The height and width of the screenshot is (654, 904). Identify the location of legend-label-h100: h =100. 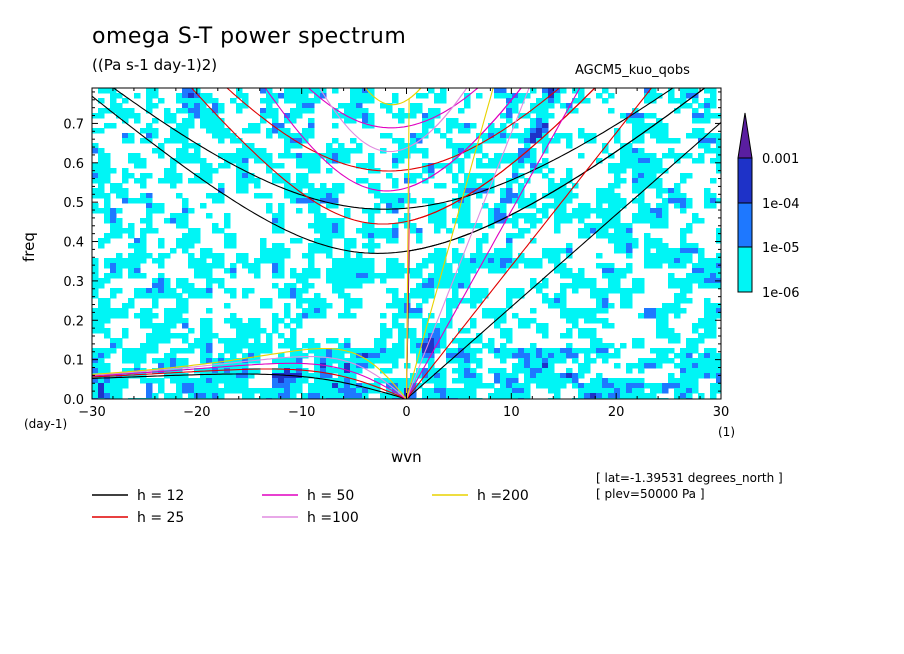
(333, 518).